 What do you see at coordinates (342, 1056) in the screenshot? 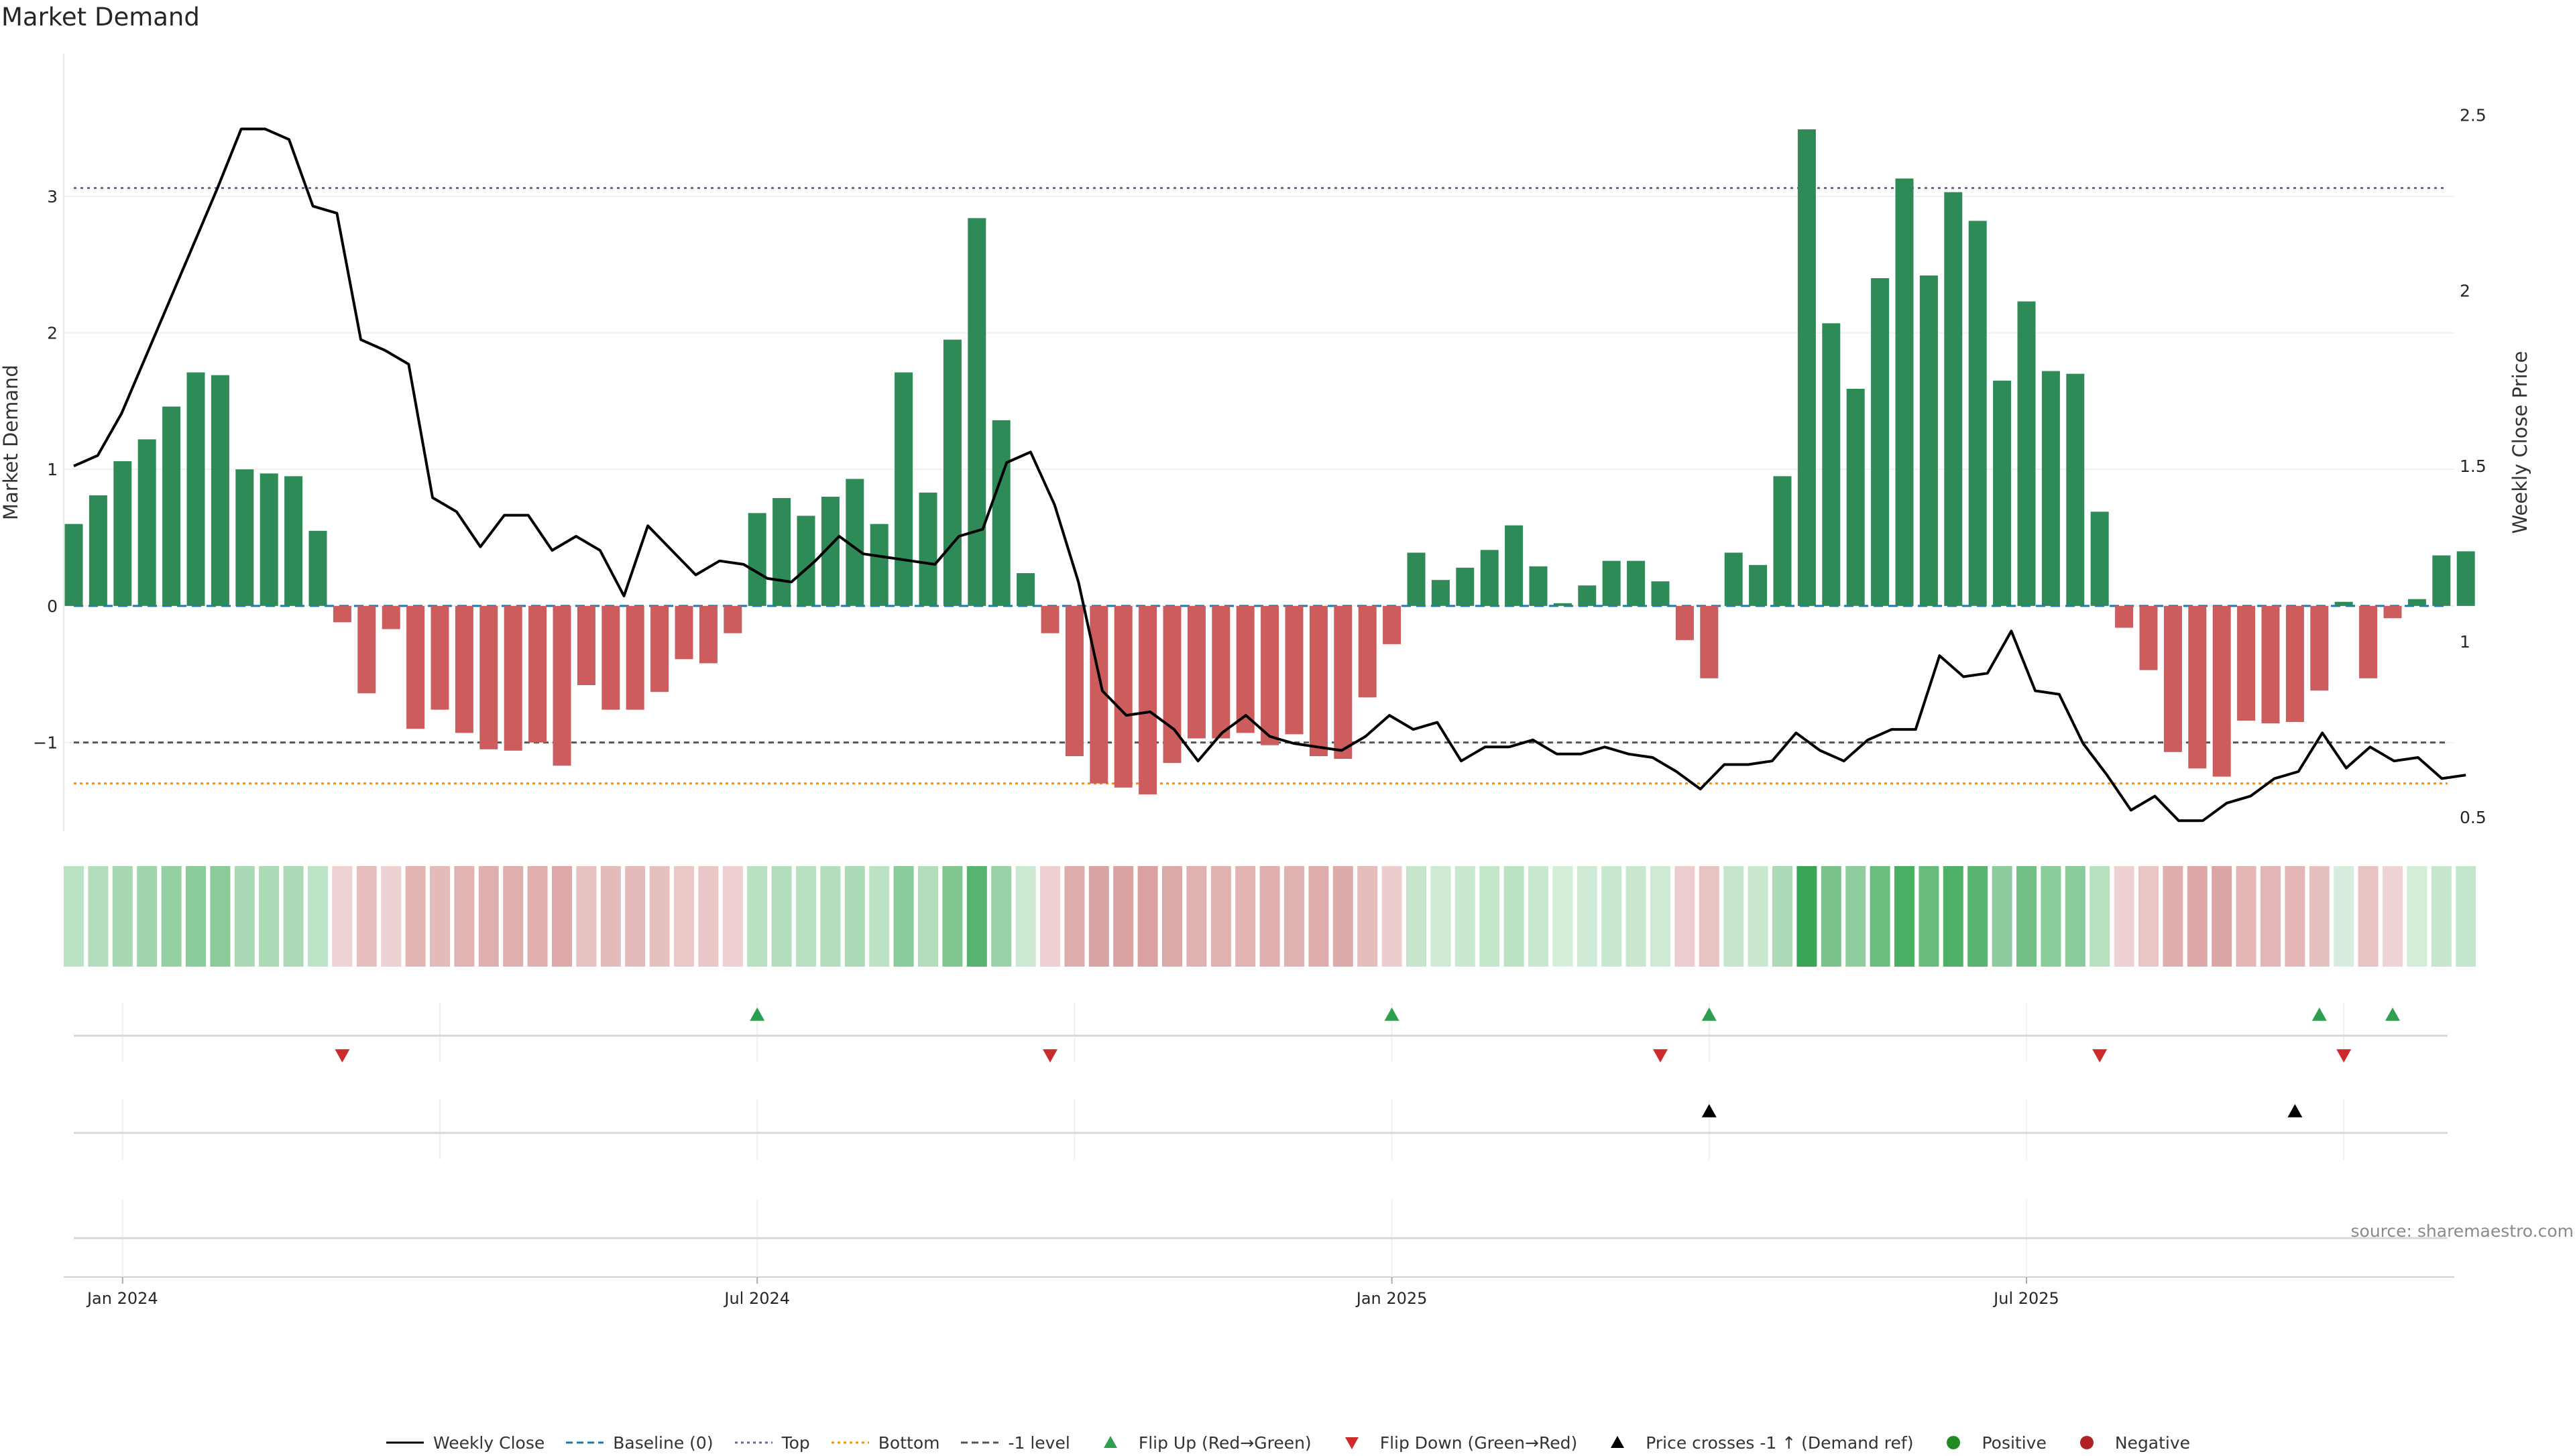
I see `flip-down-marker` at bounding box center [342, 1056].